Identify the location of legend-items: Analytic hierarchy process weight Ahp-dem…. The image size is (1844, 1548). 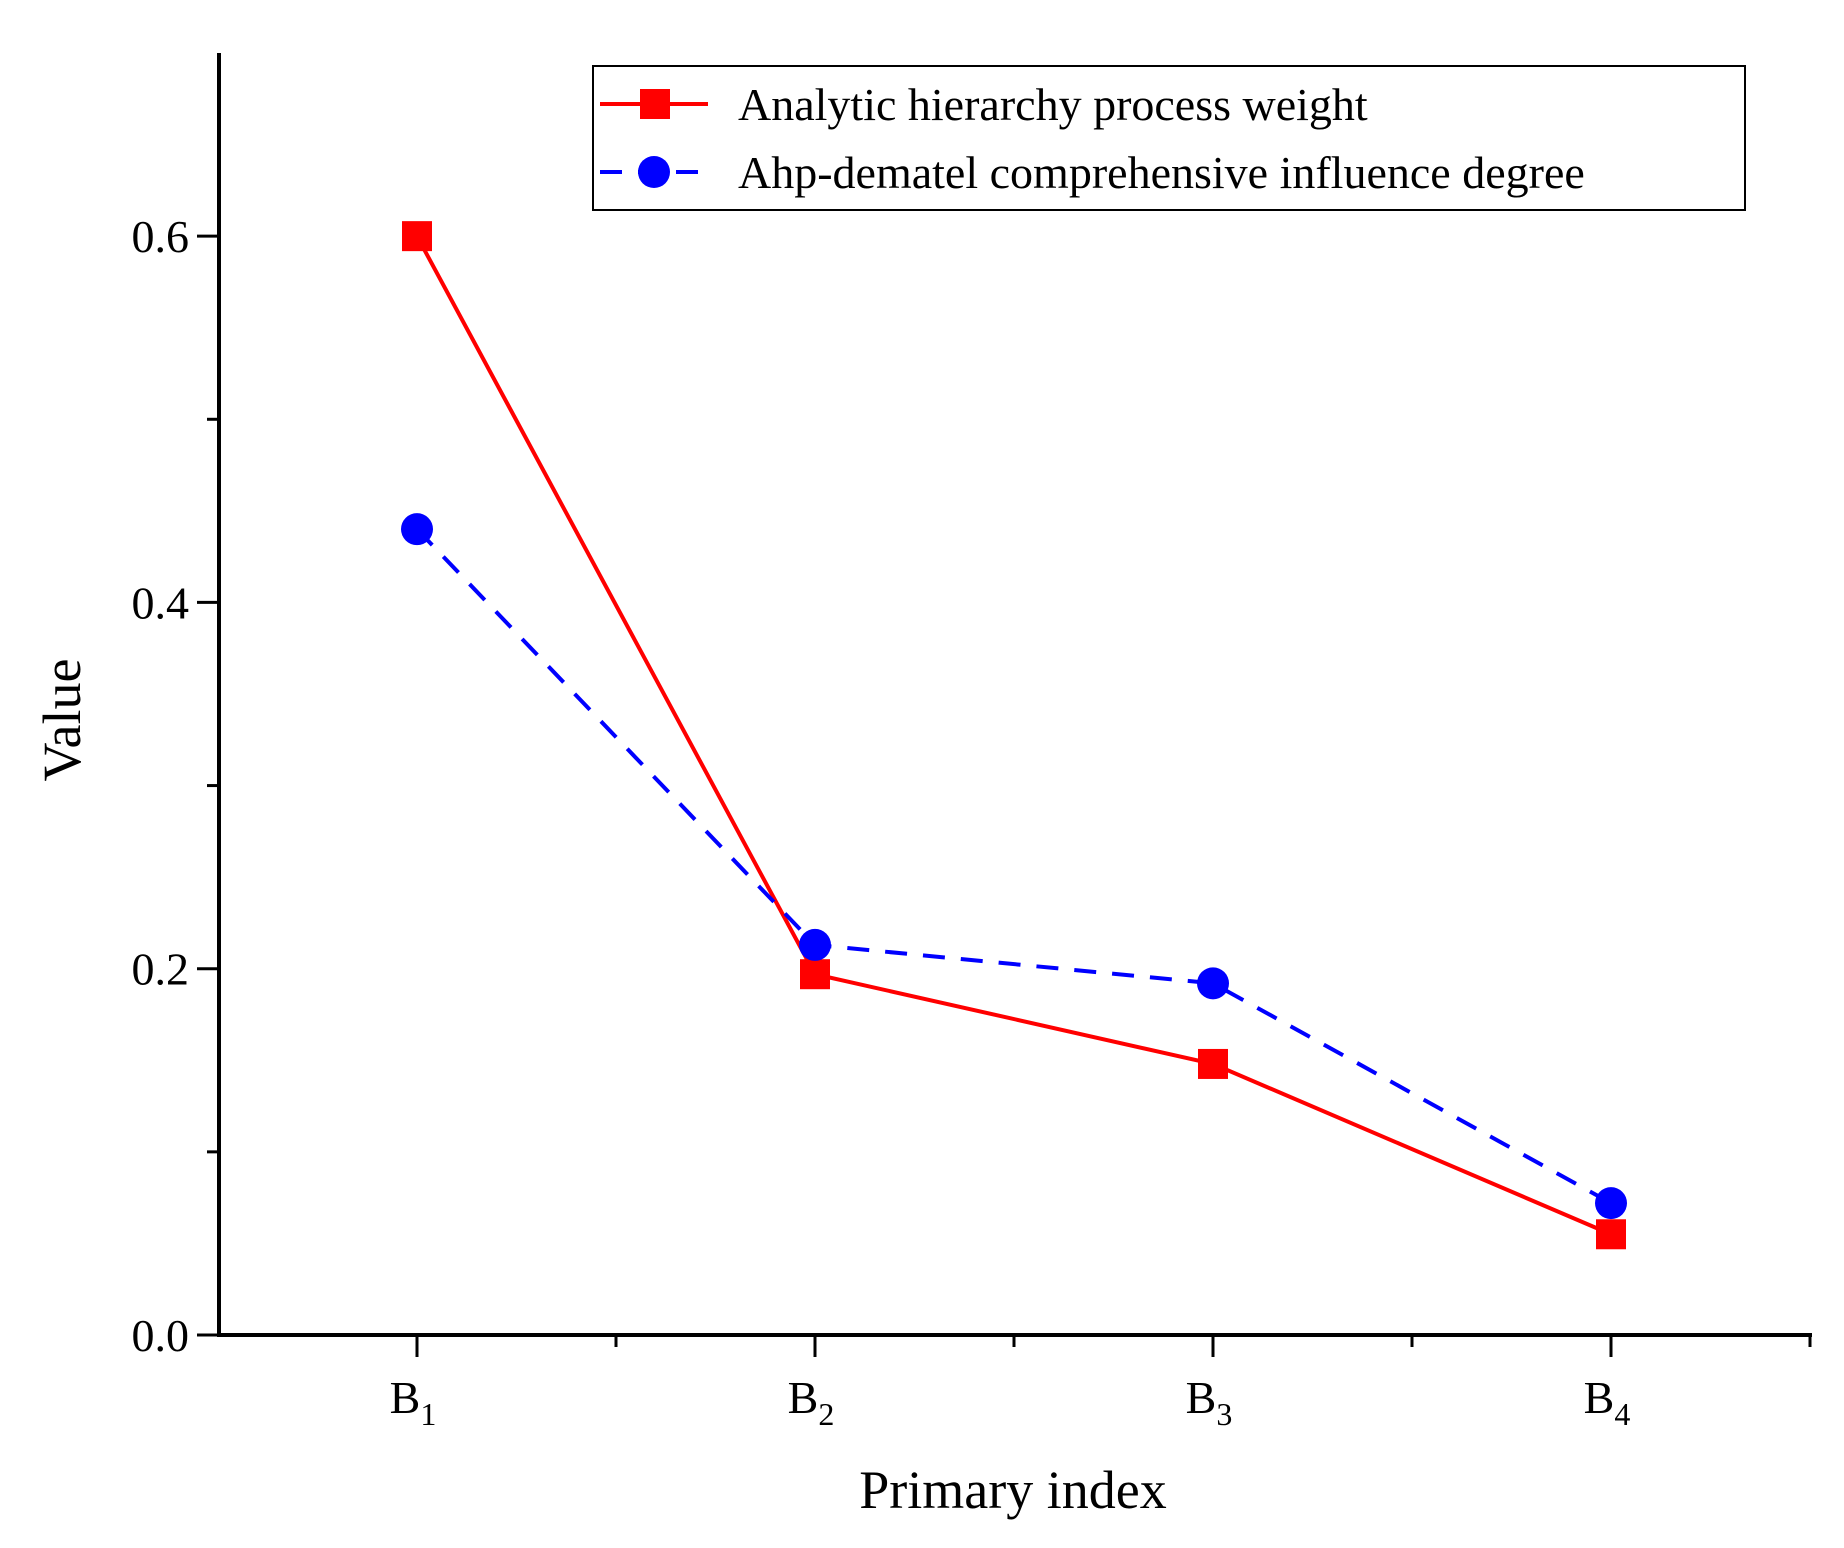
(1092, 138).